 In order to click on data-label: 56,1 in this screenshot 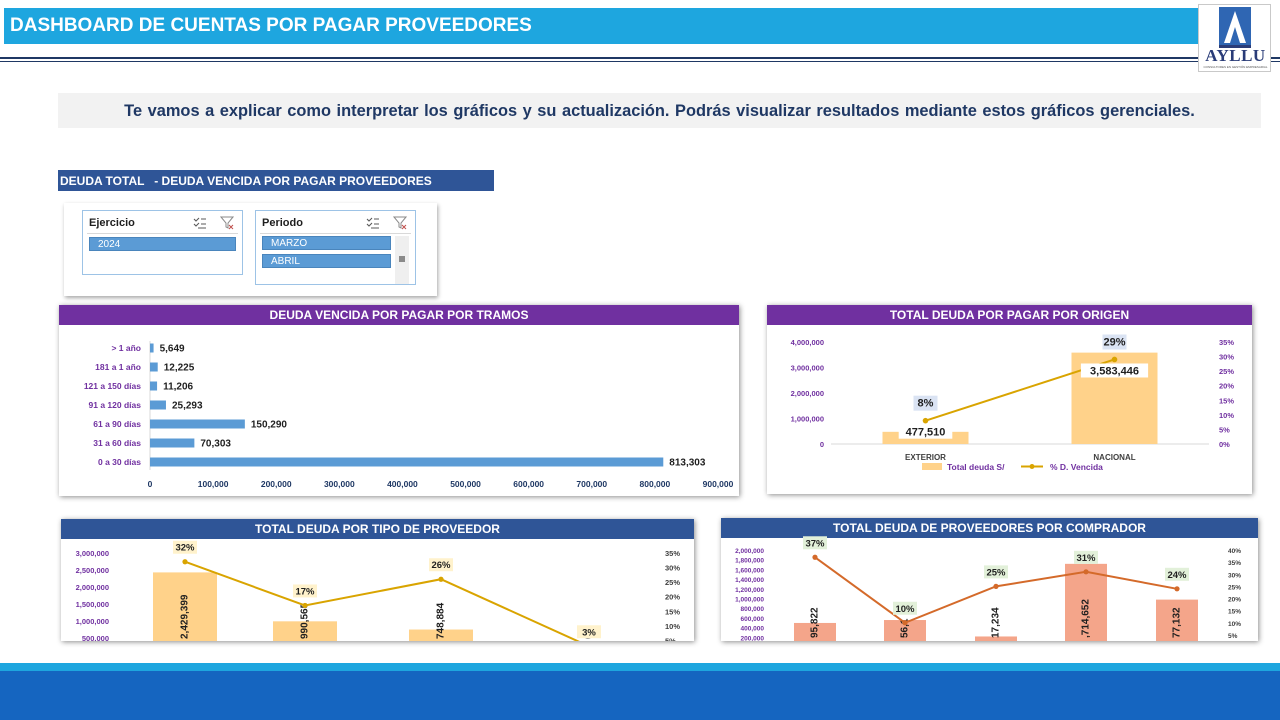, I will do `click(905, 628)`.